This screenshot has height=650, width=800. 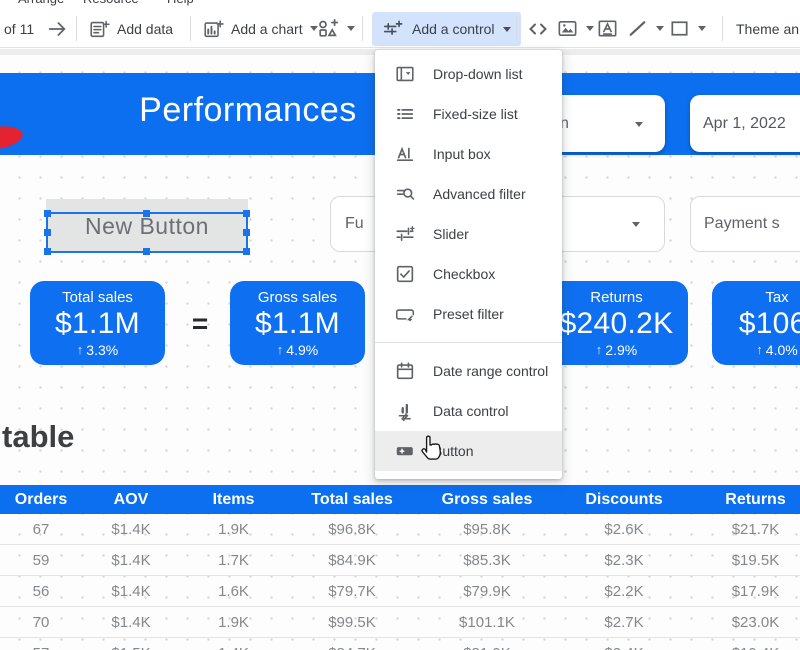 What do you see at coordinates (624, 622) in the screenshot?
I see `cell: $2.7K` at bounding box center [624, 622].